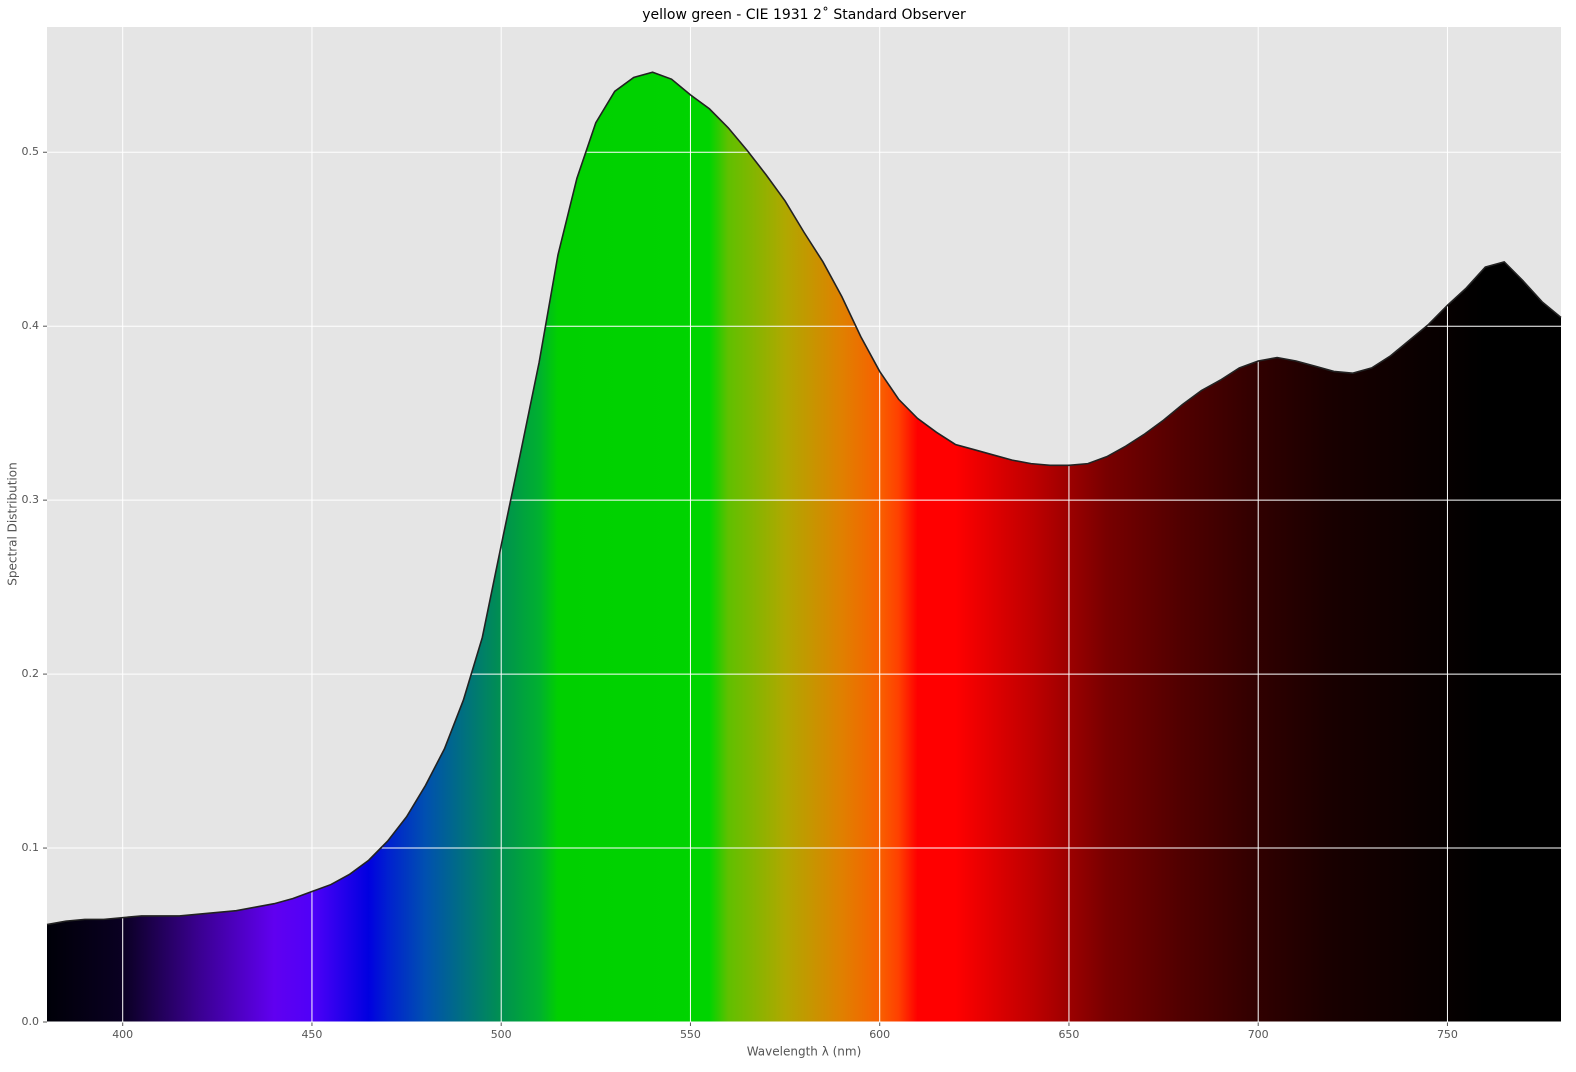  What do you see at coordinates (1258, 1034) in the screenshot?
I see `x-tick-label: 700` at bounding box center [1258, 1034].